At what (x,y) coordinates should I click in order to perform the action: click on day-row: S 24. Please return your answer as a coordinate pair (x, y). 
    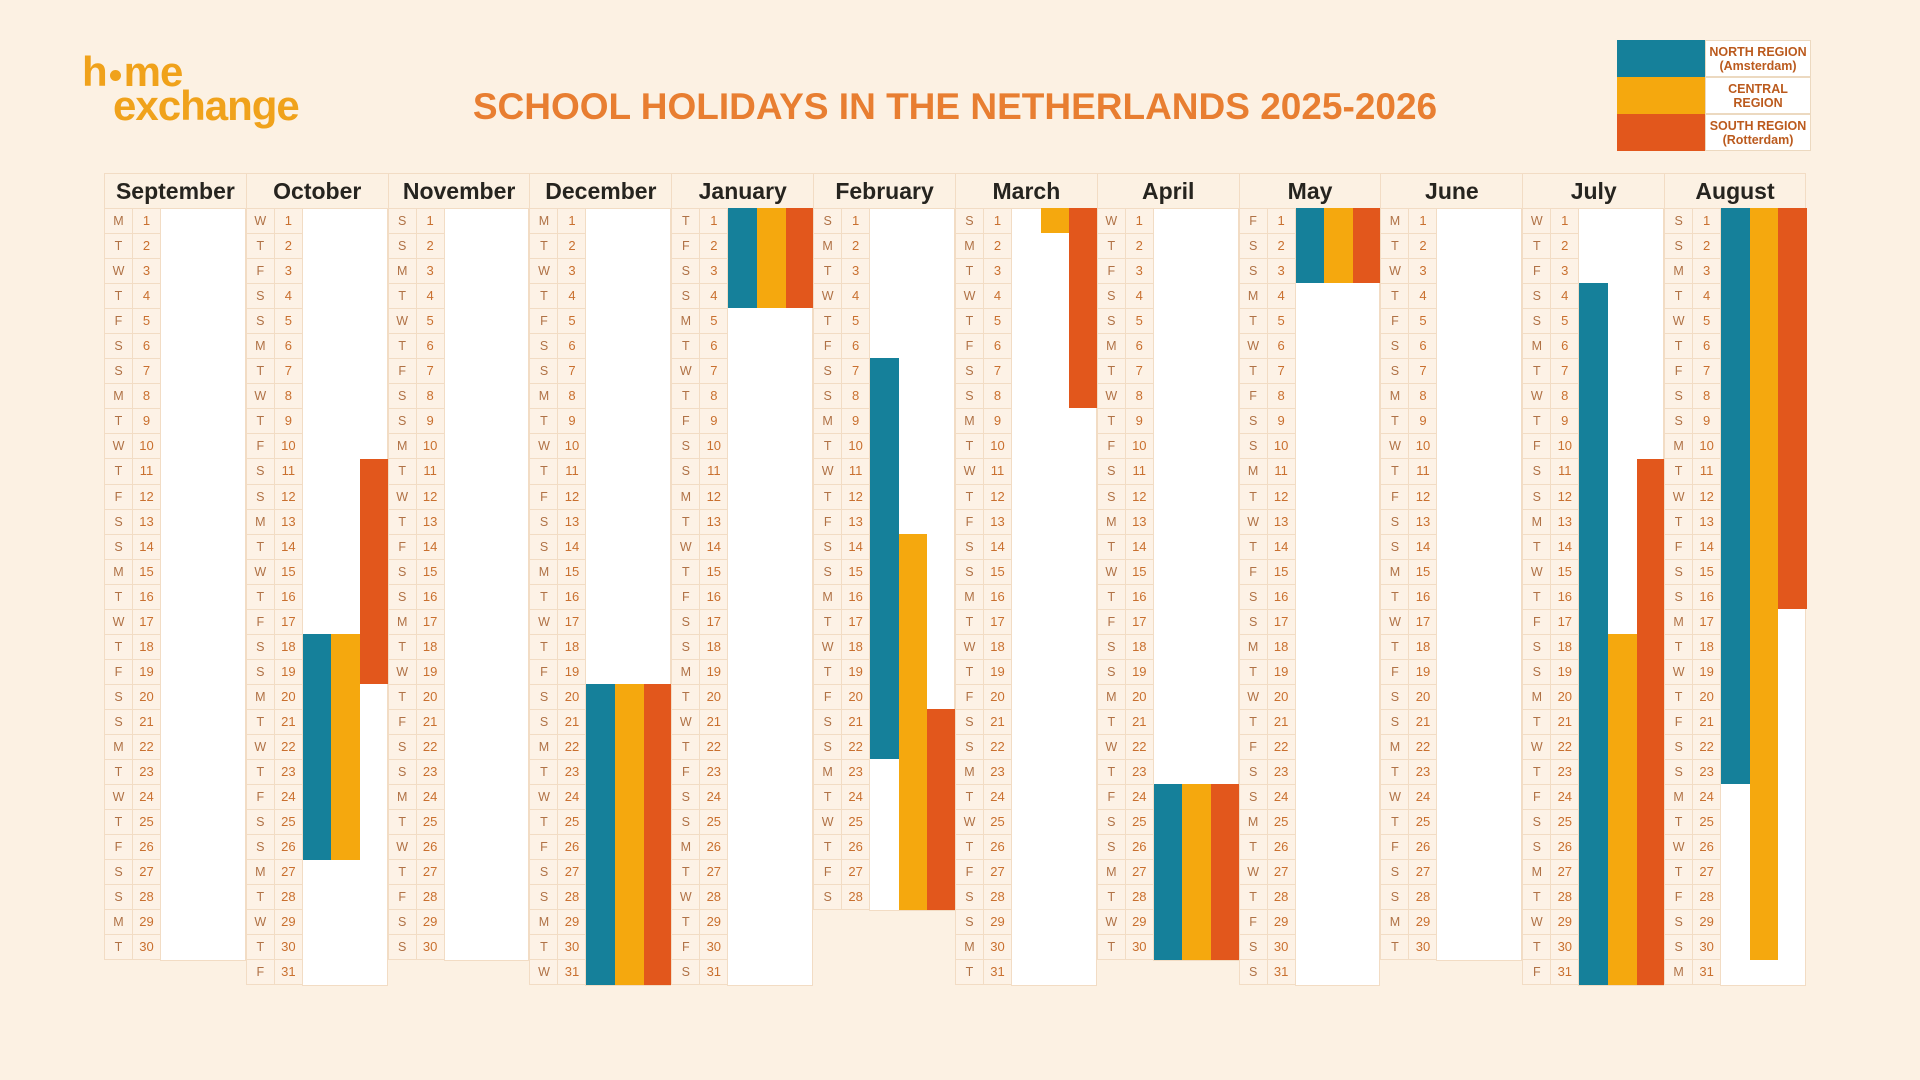
    Looking at the image, I should click on (742, 798).